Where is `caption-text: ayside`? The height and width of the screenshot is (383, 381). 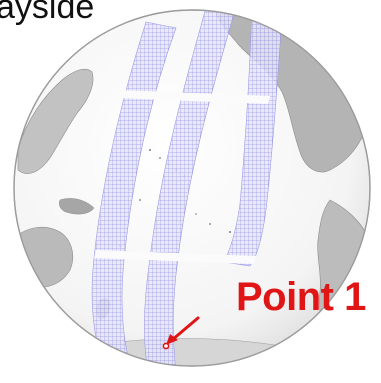
caption-text: ayside is located at coordinates (47, 13).